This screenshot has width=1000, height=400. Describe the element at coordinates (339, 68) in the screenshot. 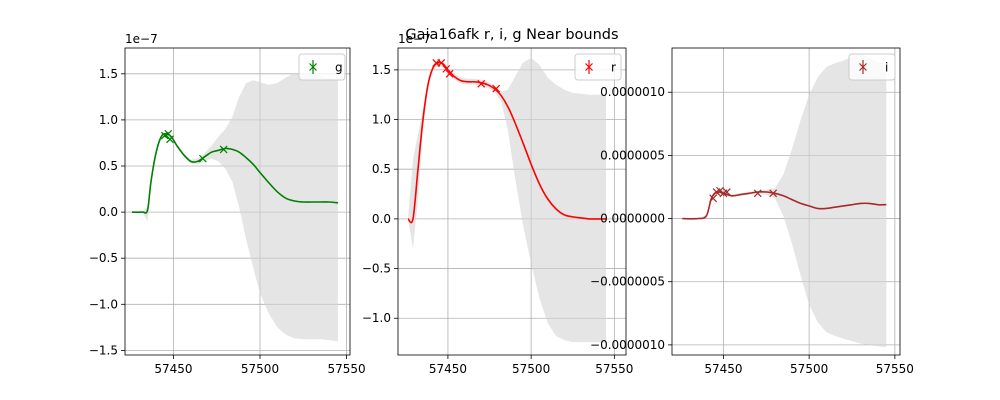

I see `legend-label: g` at that location.